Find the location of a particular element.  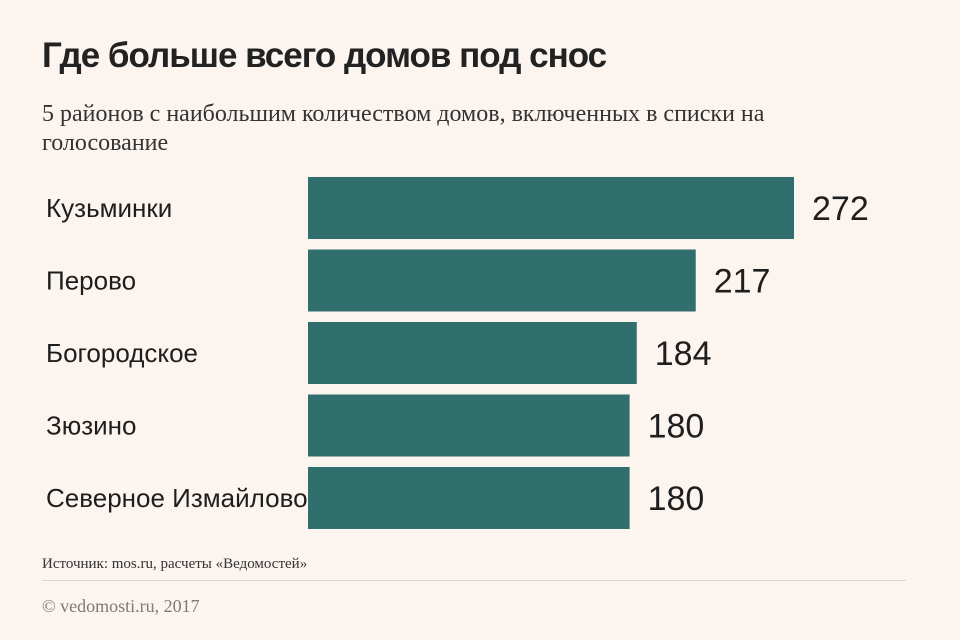

value-label: 272 is located at coordinates (840, 209).